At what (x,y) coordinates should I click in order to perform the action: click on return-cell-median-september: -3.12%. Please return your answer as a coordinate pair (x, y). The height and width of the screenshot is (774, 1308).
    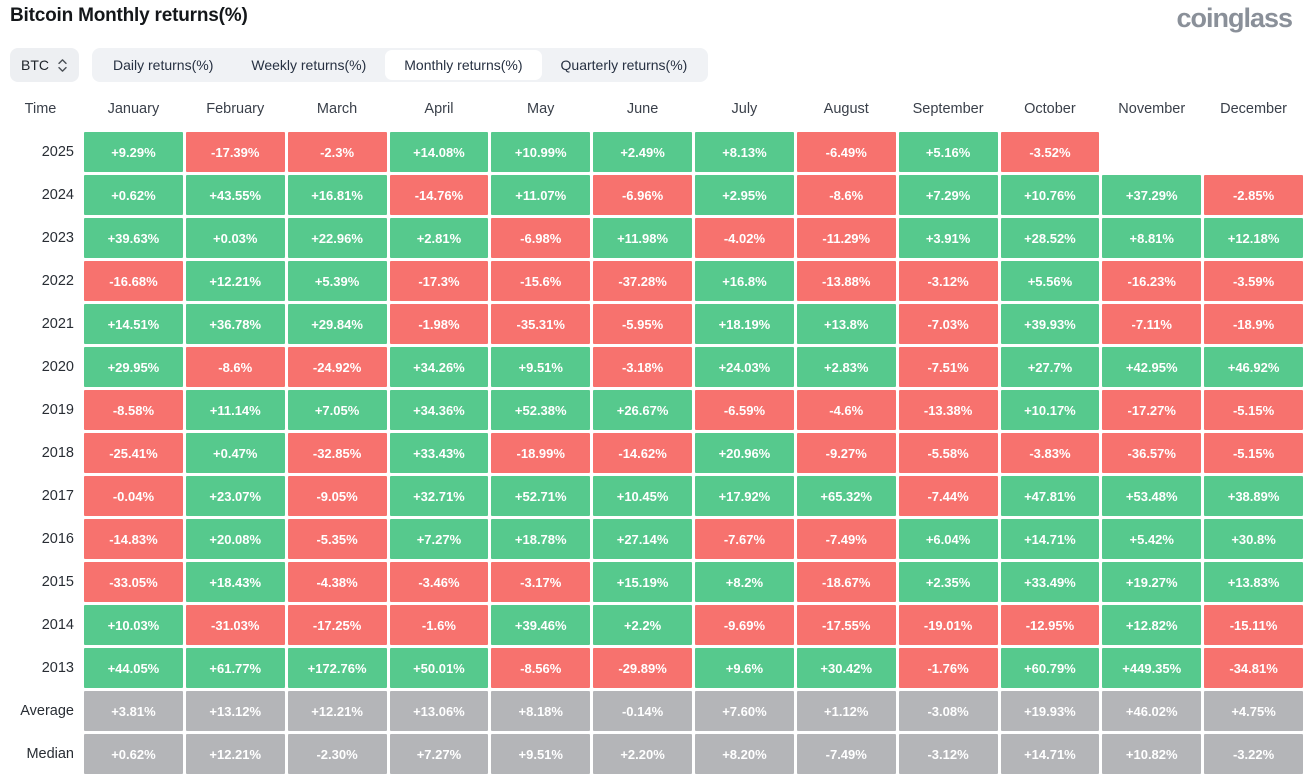
    Looking at the image, I should click on (948, 754).